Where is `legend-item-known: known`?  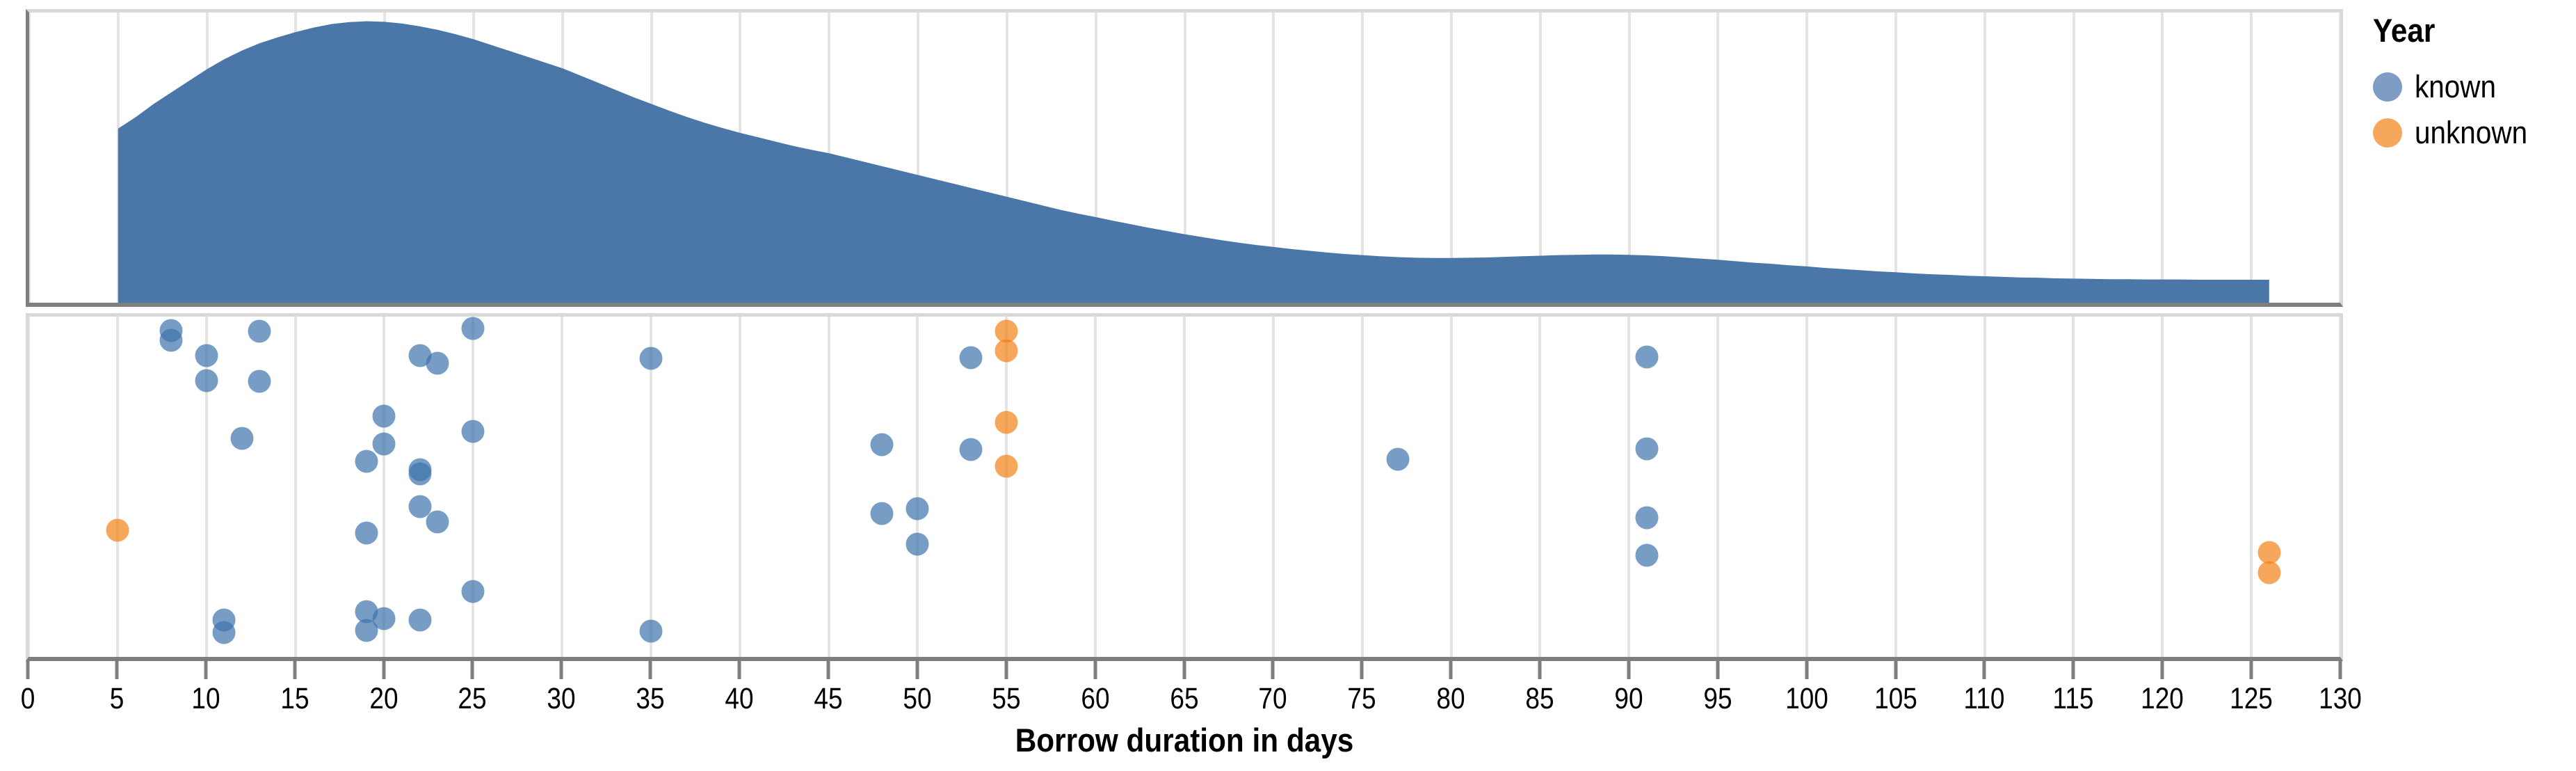
legend-item-known: known is located at coordinates (2474, 87).